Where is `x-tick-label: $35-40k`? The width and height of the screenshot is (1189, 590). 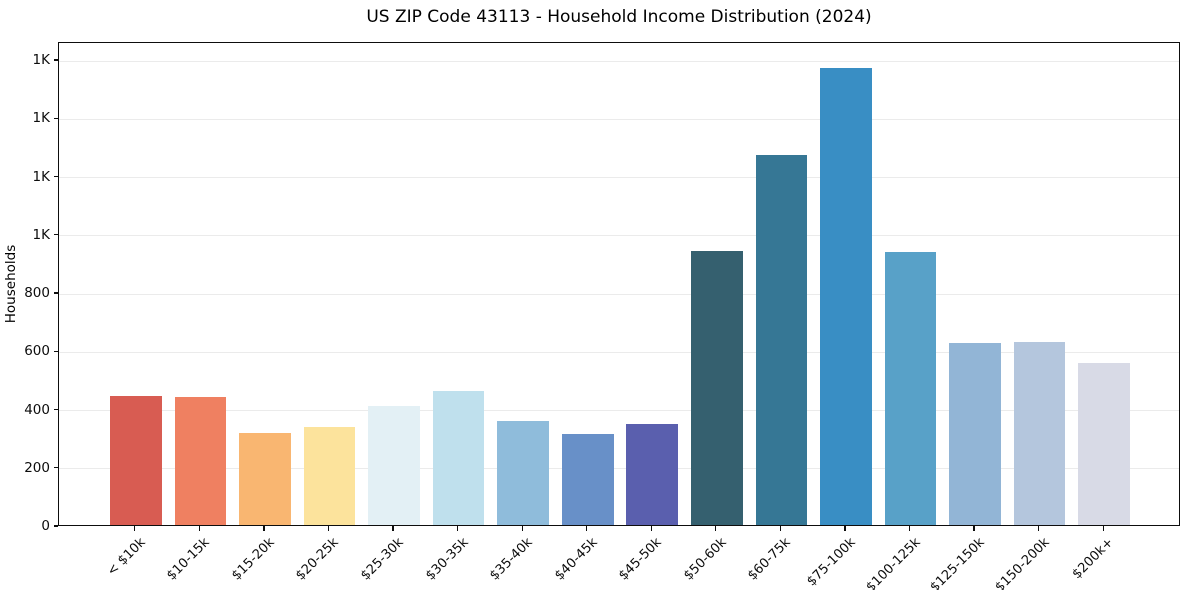 x-tick-label: $35-40k is located at coordinates (511, 559).